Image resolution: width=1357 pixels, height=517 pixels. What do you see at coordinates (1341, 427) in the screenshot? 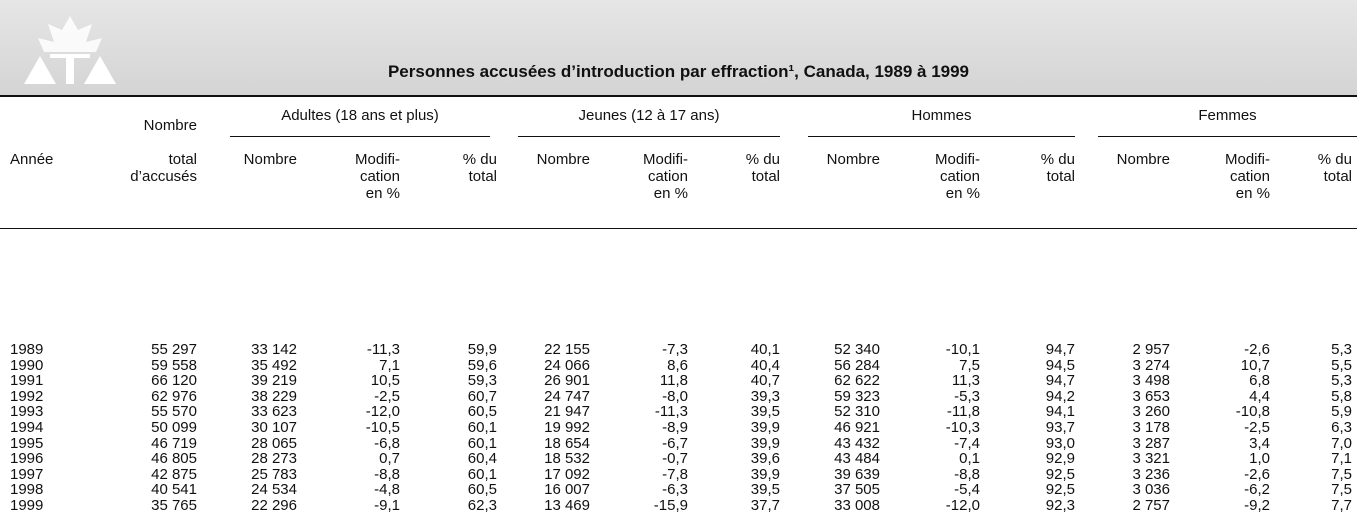
I see `cell: 6,3` at bounding box center [1341, 427].